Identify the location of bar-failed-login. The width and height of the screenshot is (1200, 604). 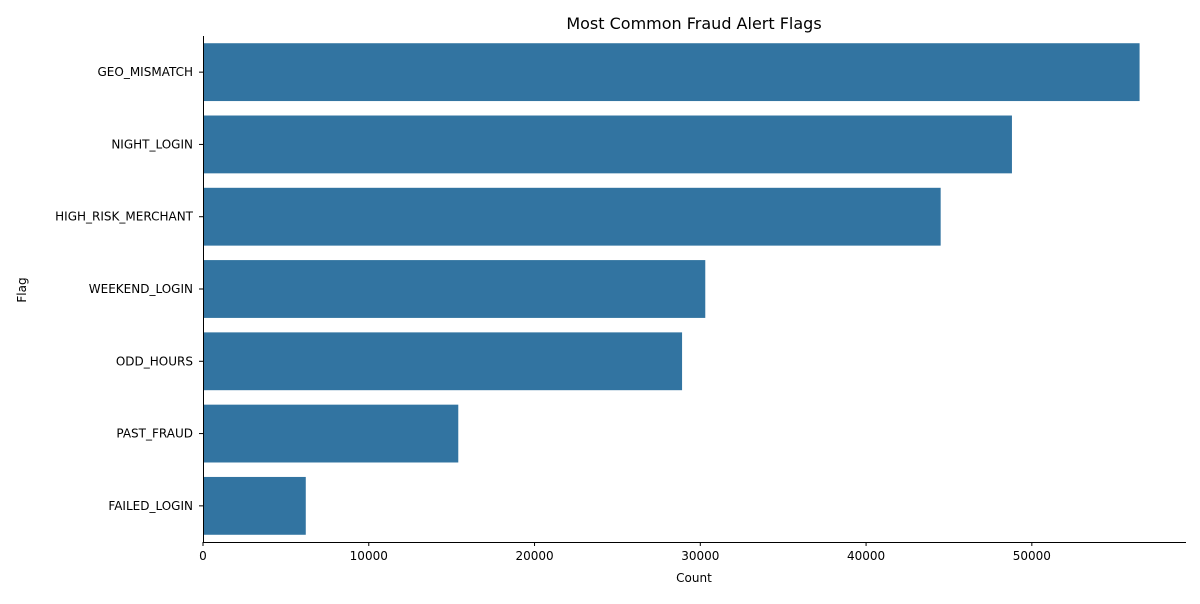
(254, 505).